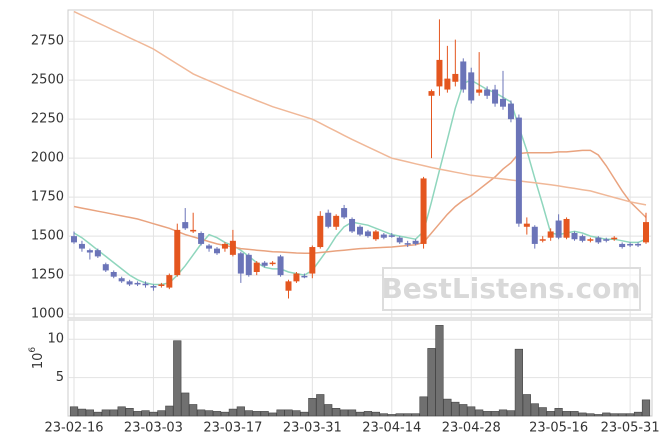 This screenshot has width=670, height=444. What do you see at coordinates (55, 339) in the screenshot?
I see `y-tick-label: 10` at bounding box center [55, 339].